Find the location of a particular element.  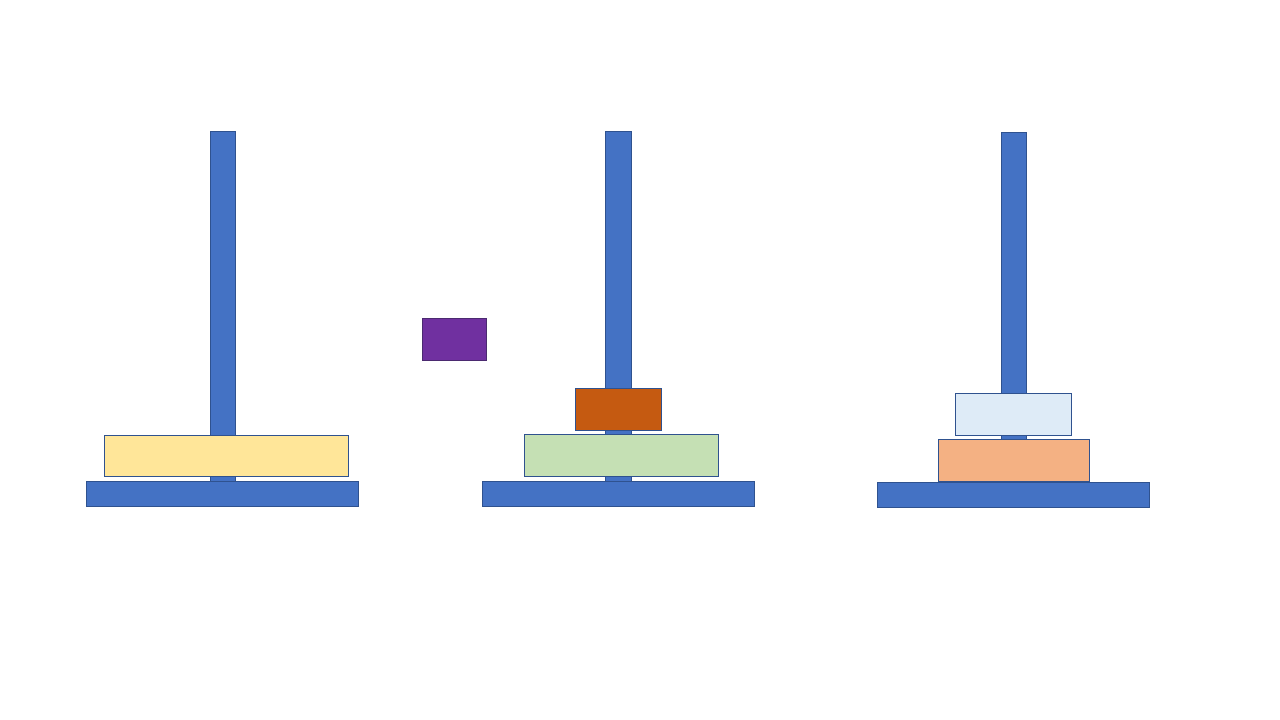

middle-base is located at coordinates (618, 494).